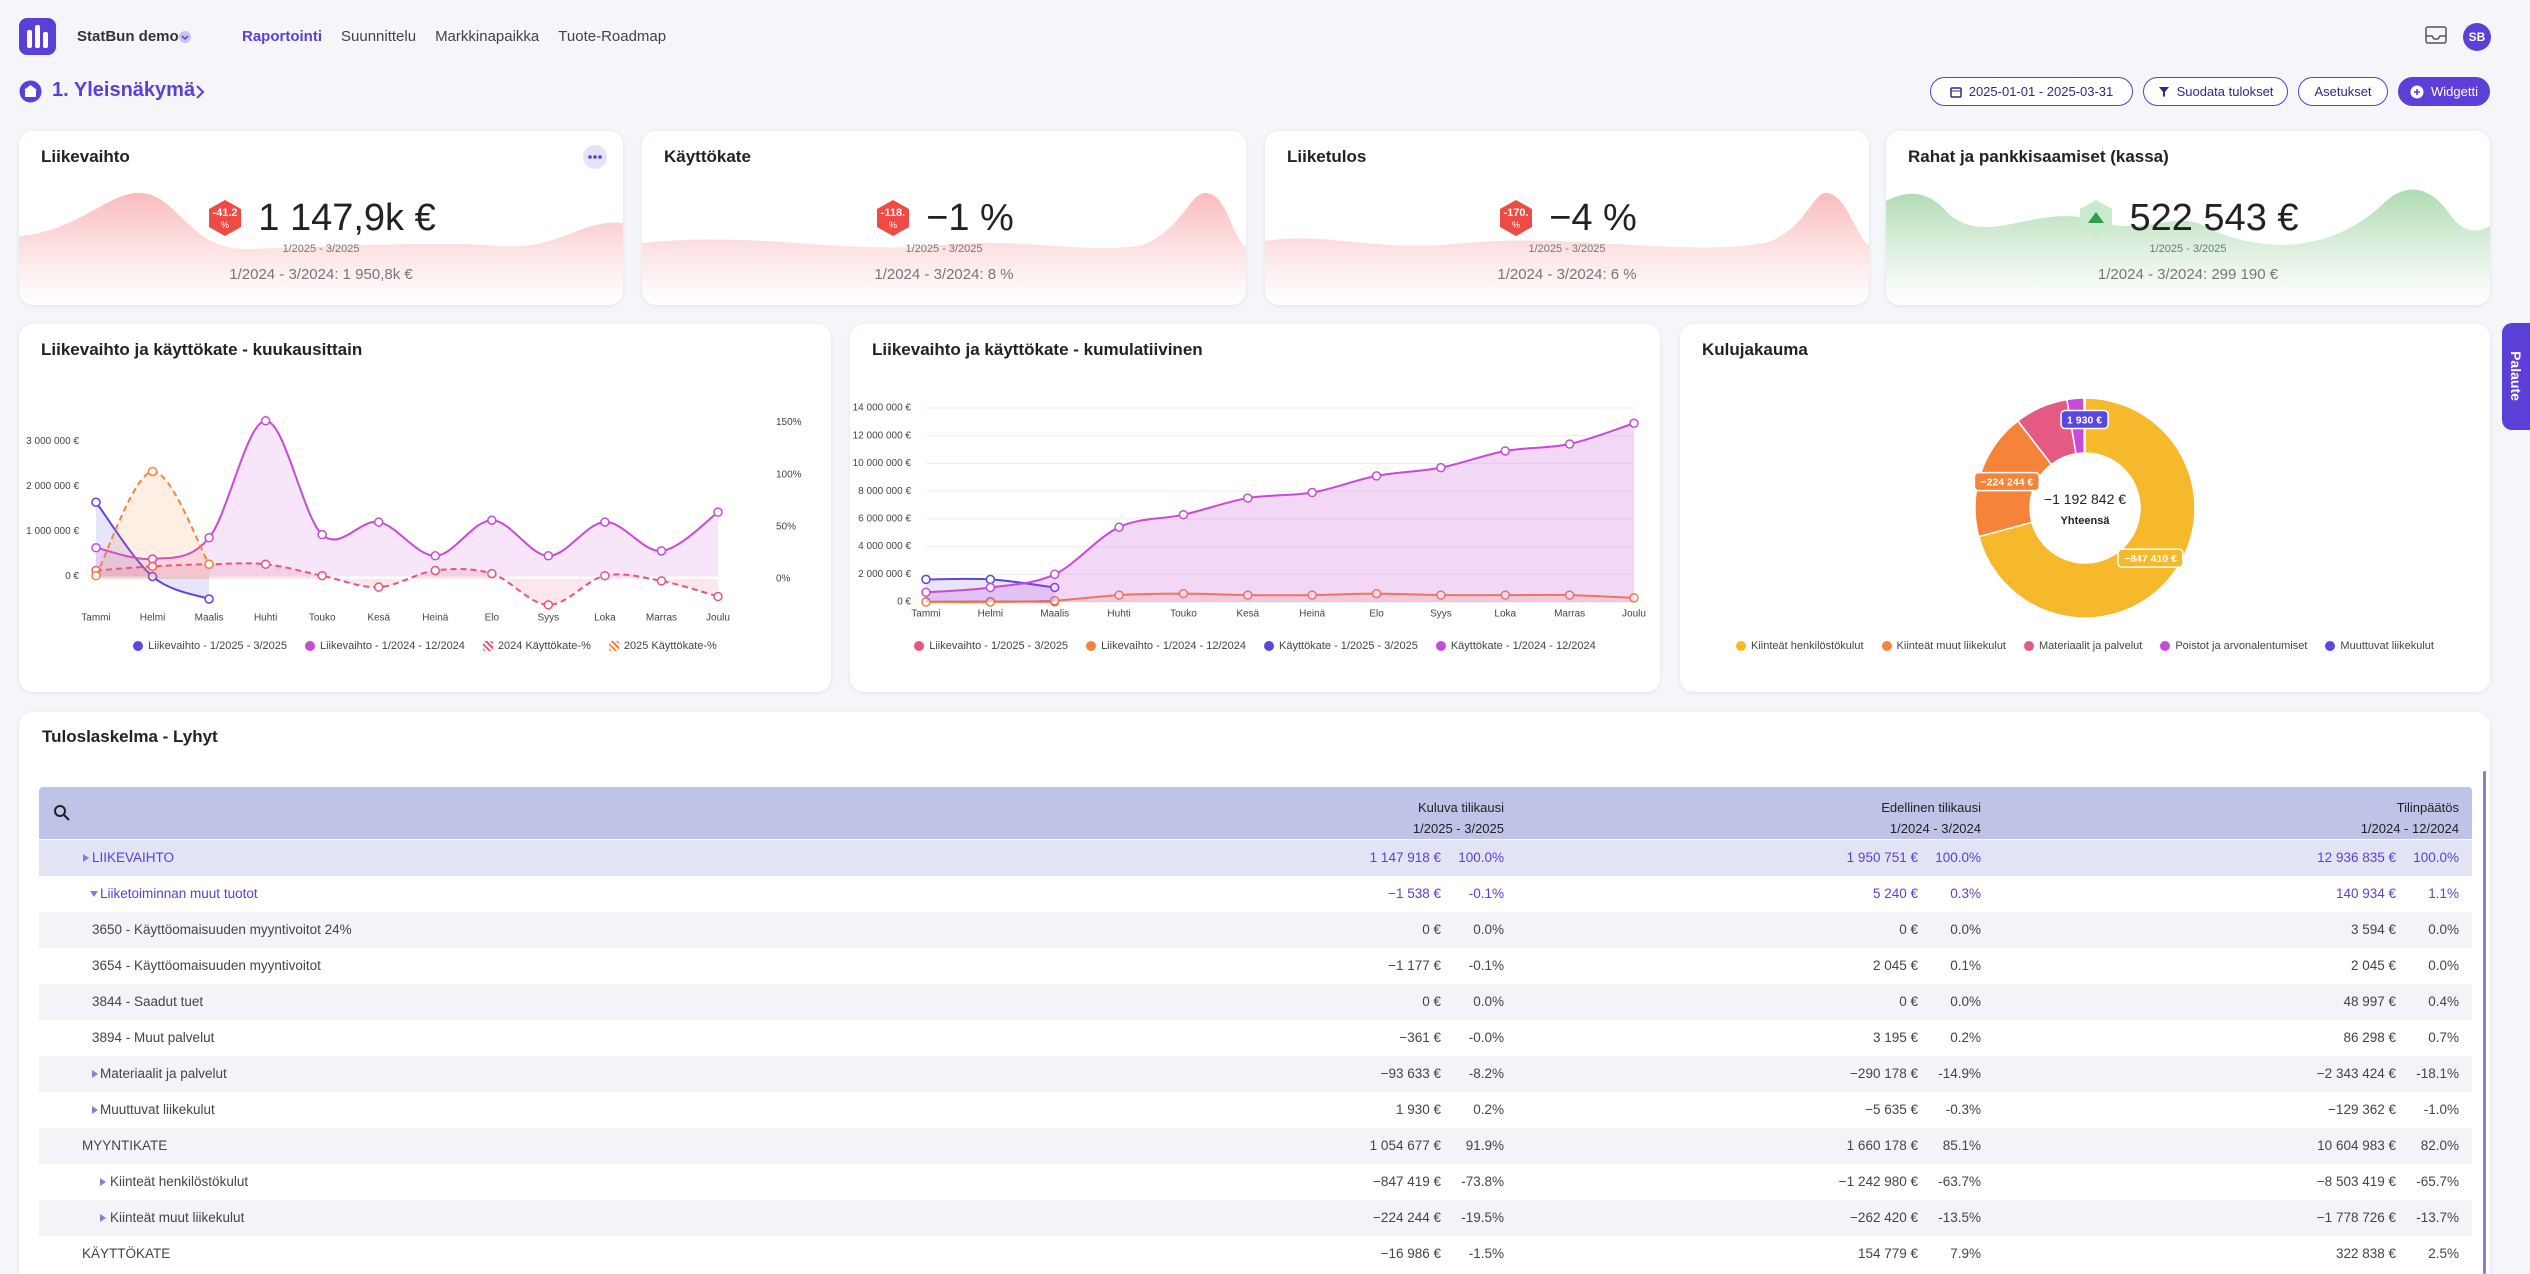 This screenshot has width=2530, height=1274. I want to click on arrow, so click(95, 1110).